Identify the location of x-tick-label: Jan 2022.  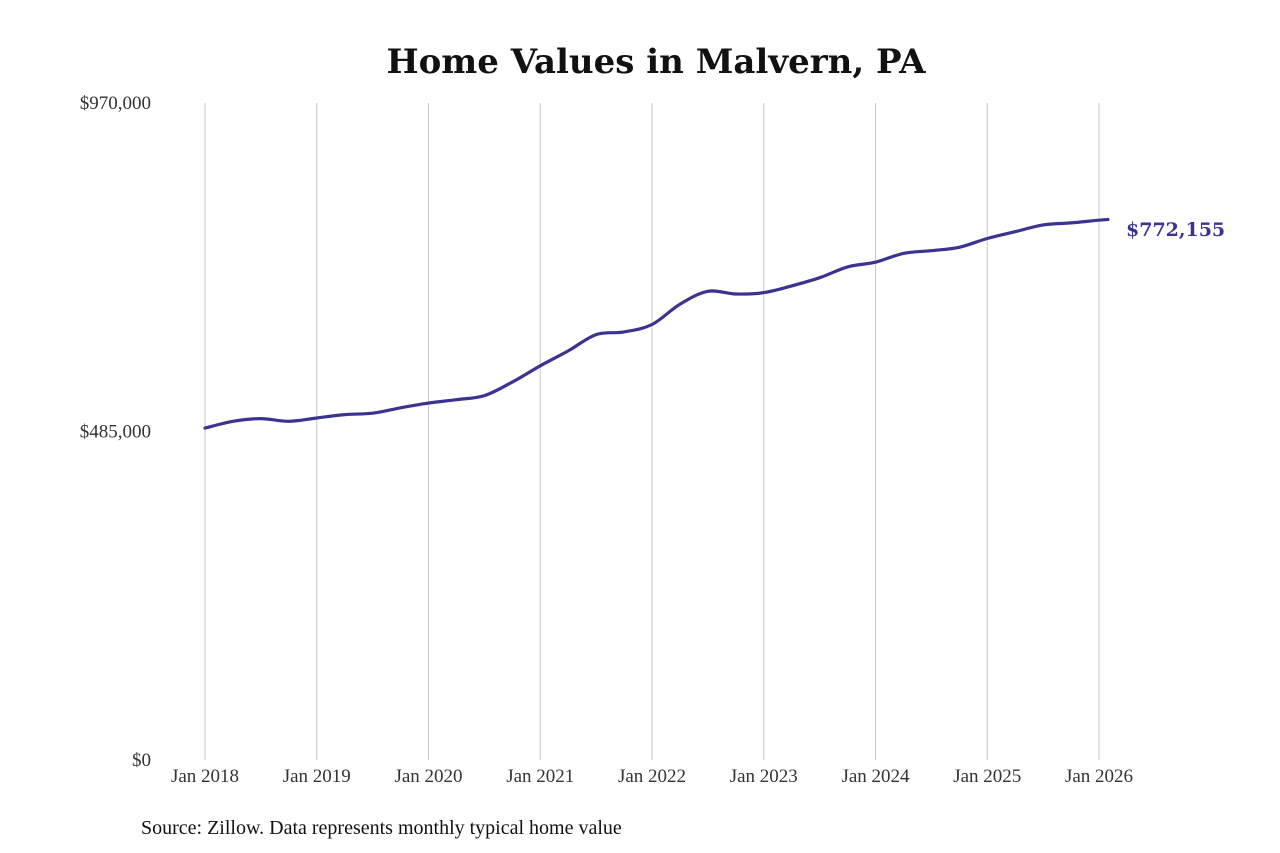
(652, 776).